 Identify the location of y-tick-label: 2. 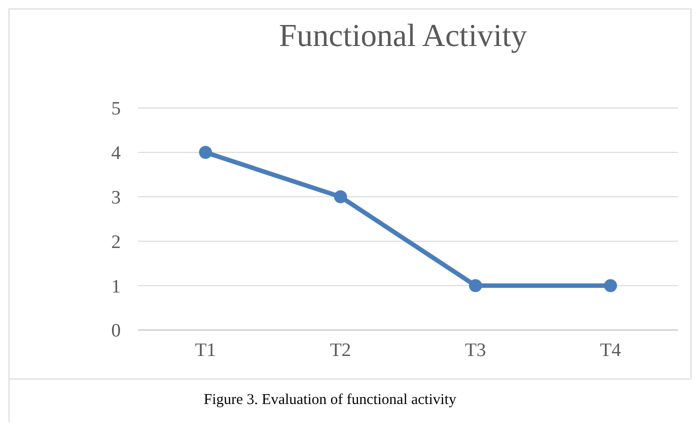
(116, 242).